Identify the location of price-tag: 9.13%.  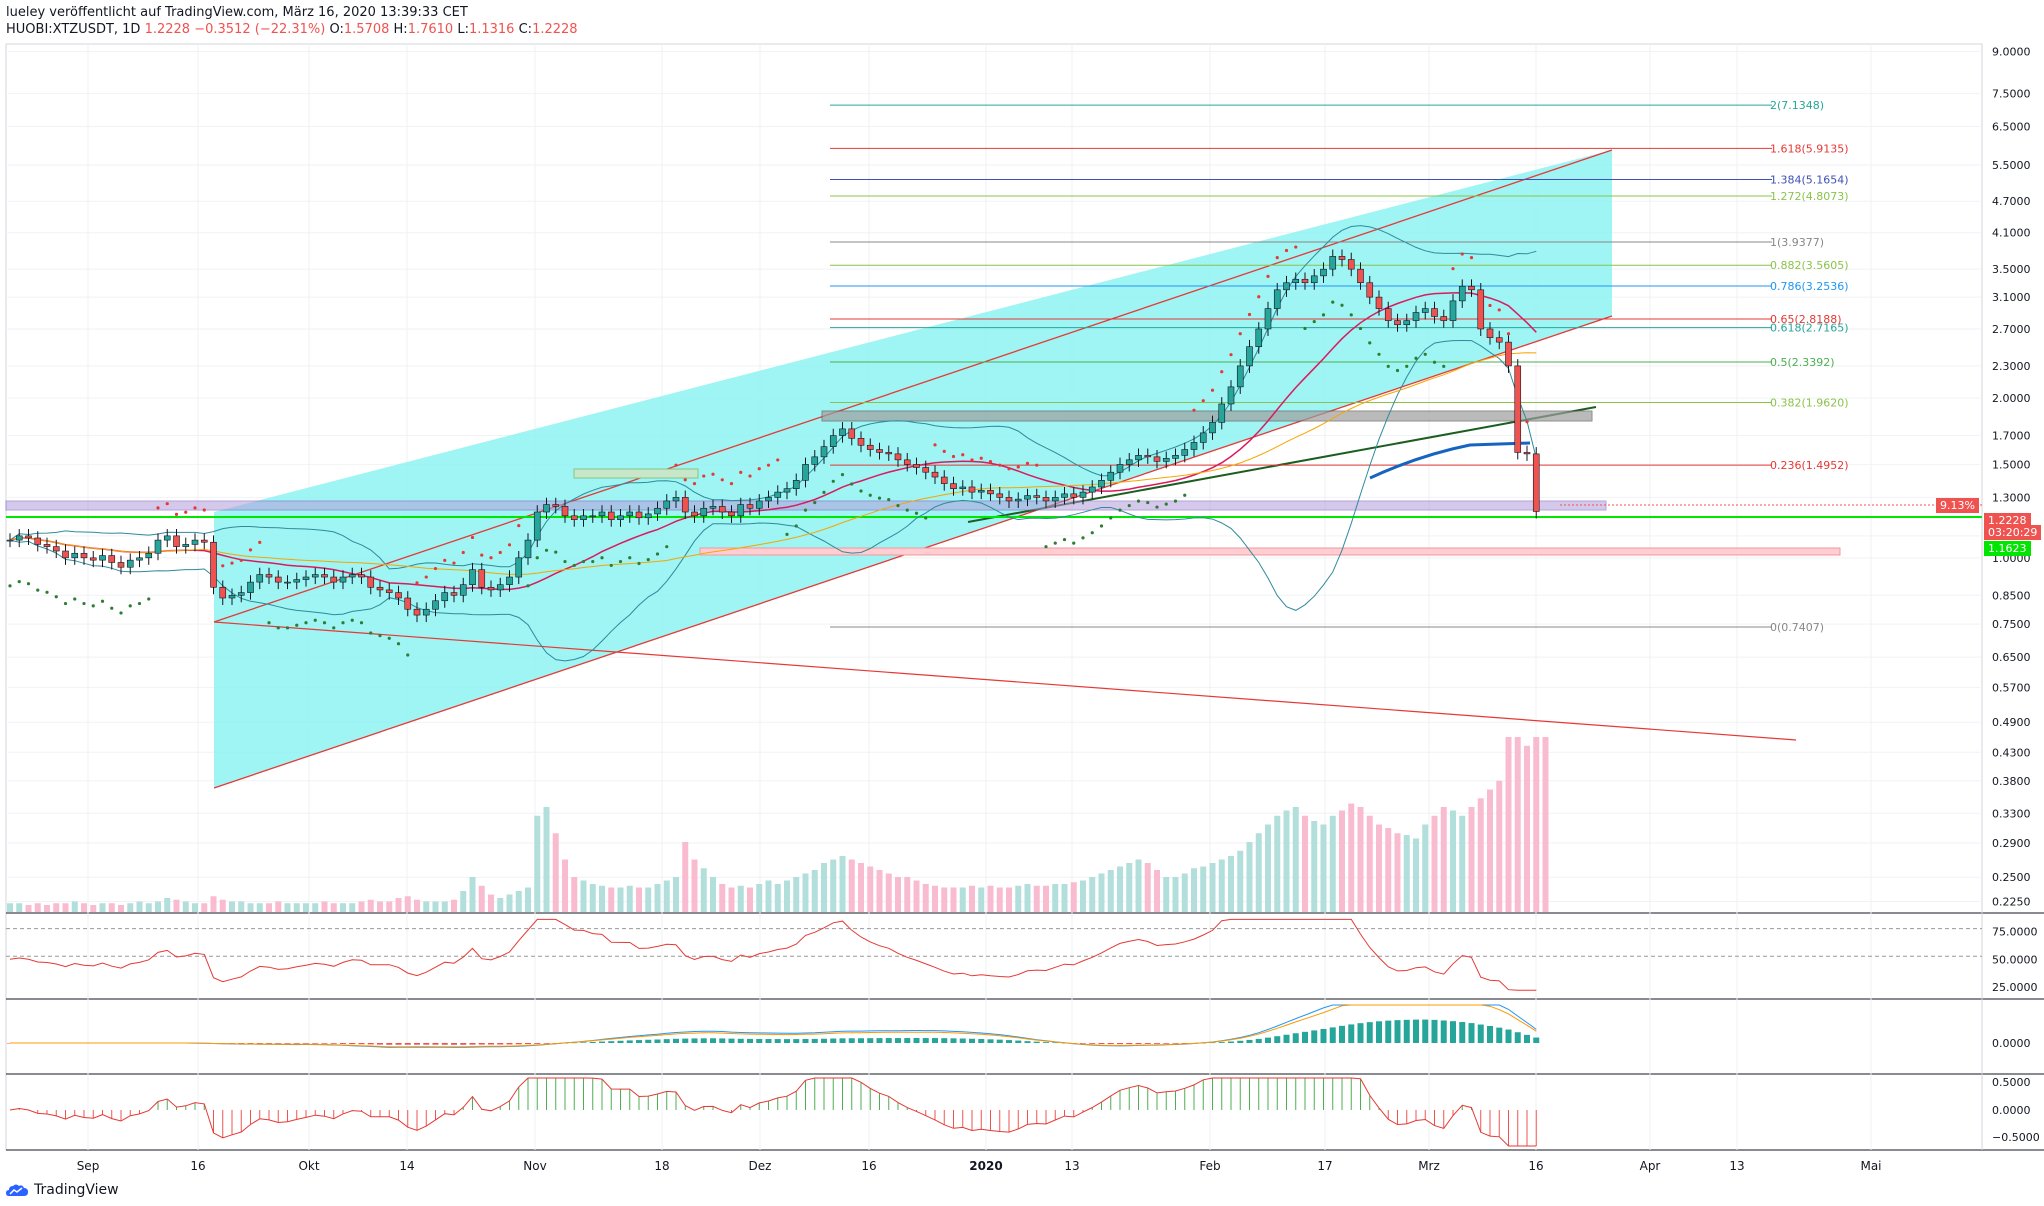
(1957, 505).